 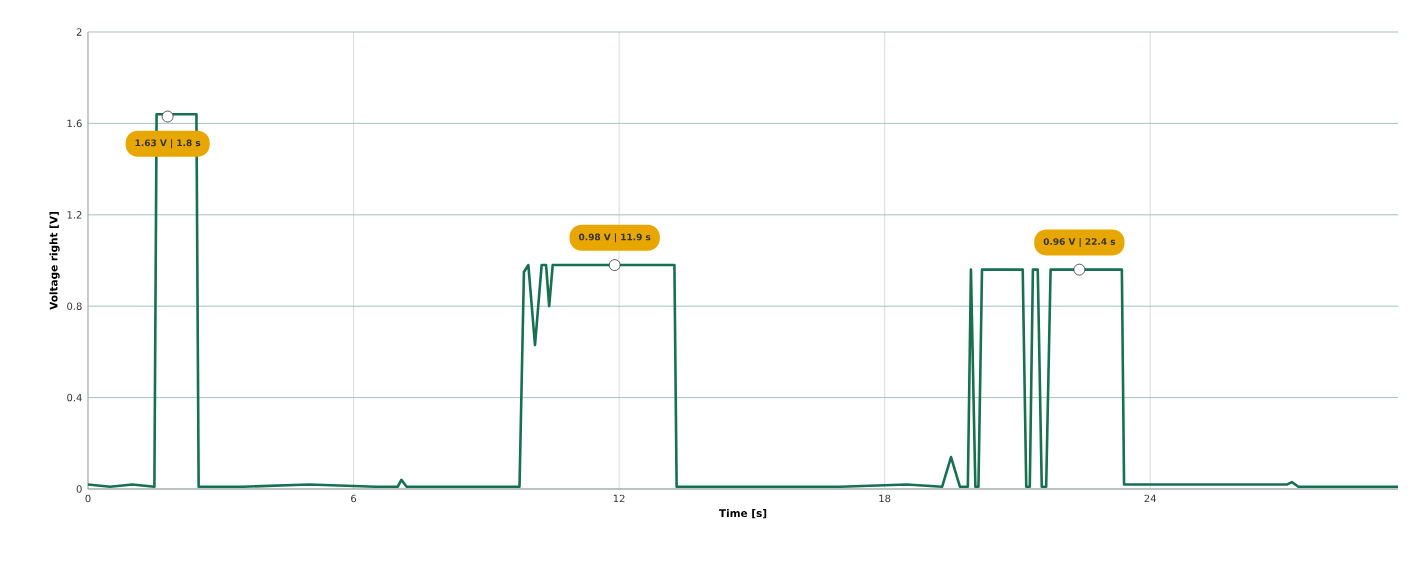 What do you see at coordinates (74, 397) in the screenshot?
I see `y-tick-label: 0.4` at bounding box center [74, 397].